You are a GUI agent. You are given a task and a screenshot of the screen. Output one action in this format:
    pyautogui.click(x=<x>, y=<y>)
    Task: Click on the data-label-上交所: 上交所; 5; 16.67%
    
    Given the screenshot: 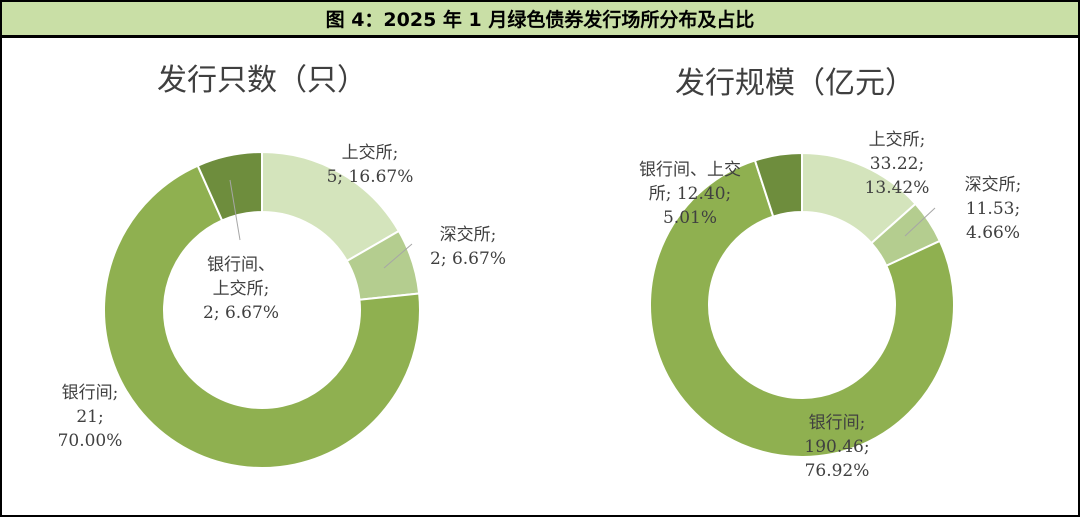 What is the action you would take?
    pyautogui.click(x=370, y=165)
    